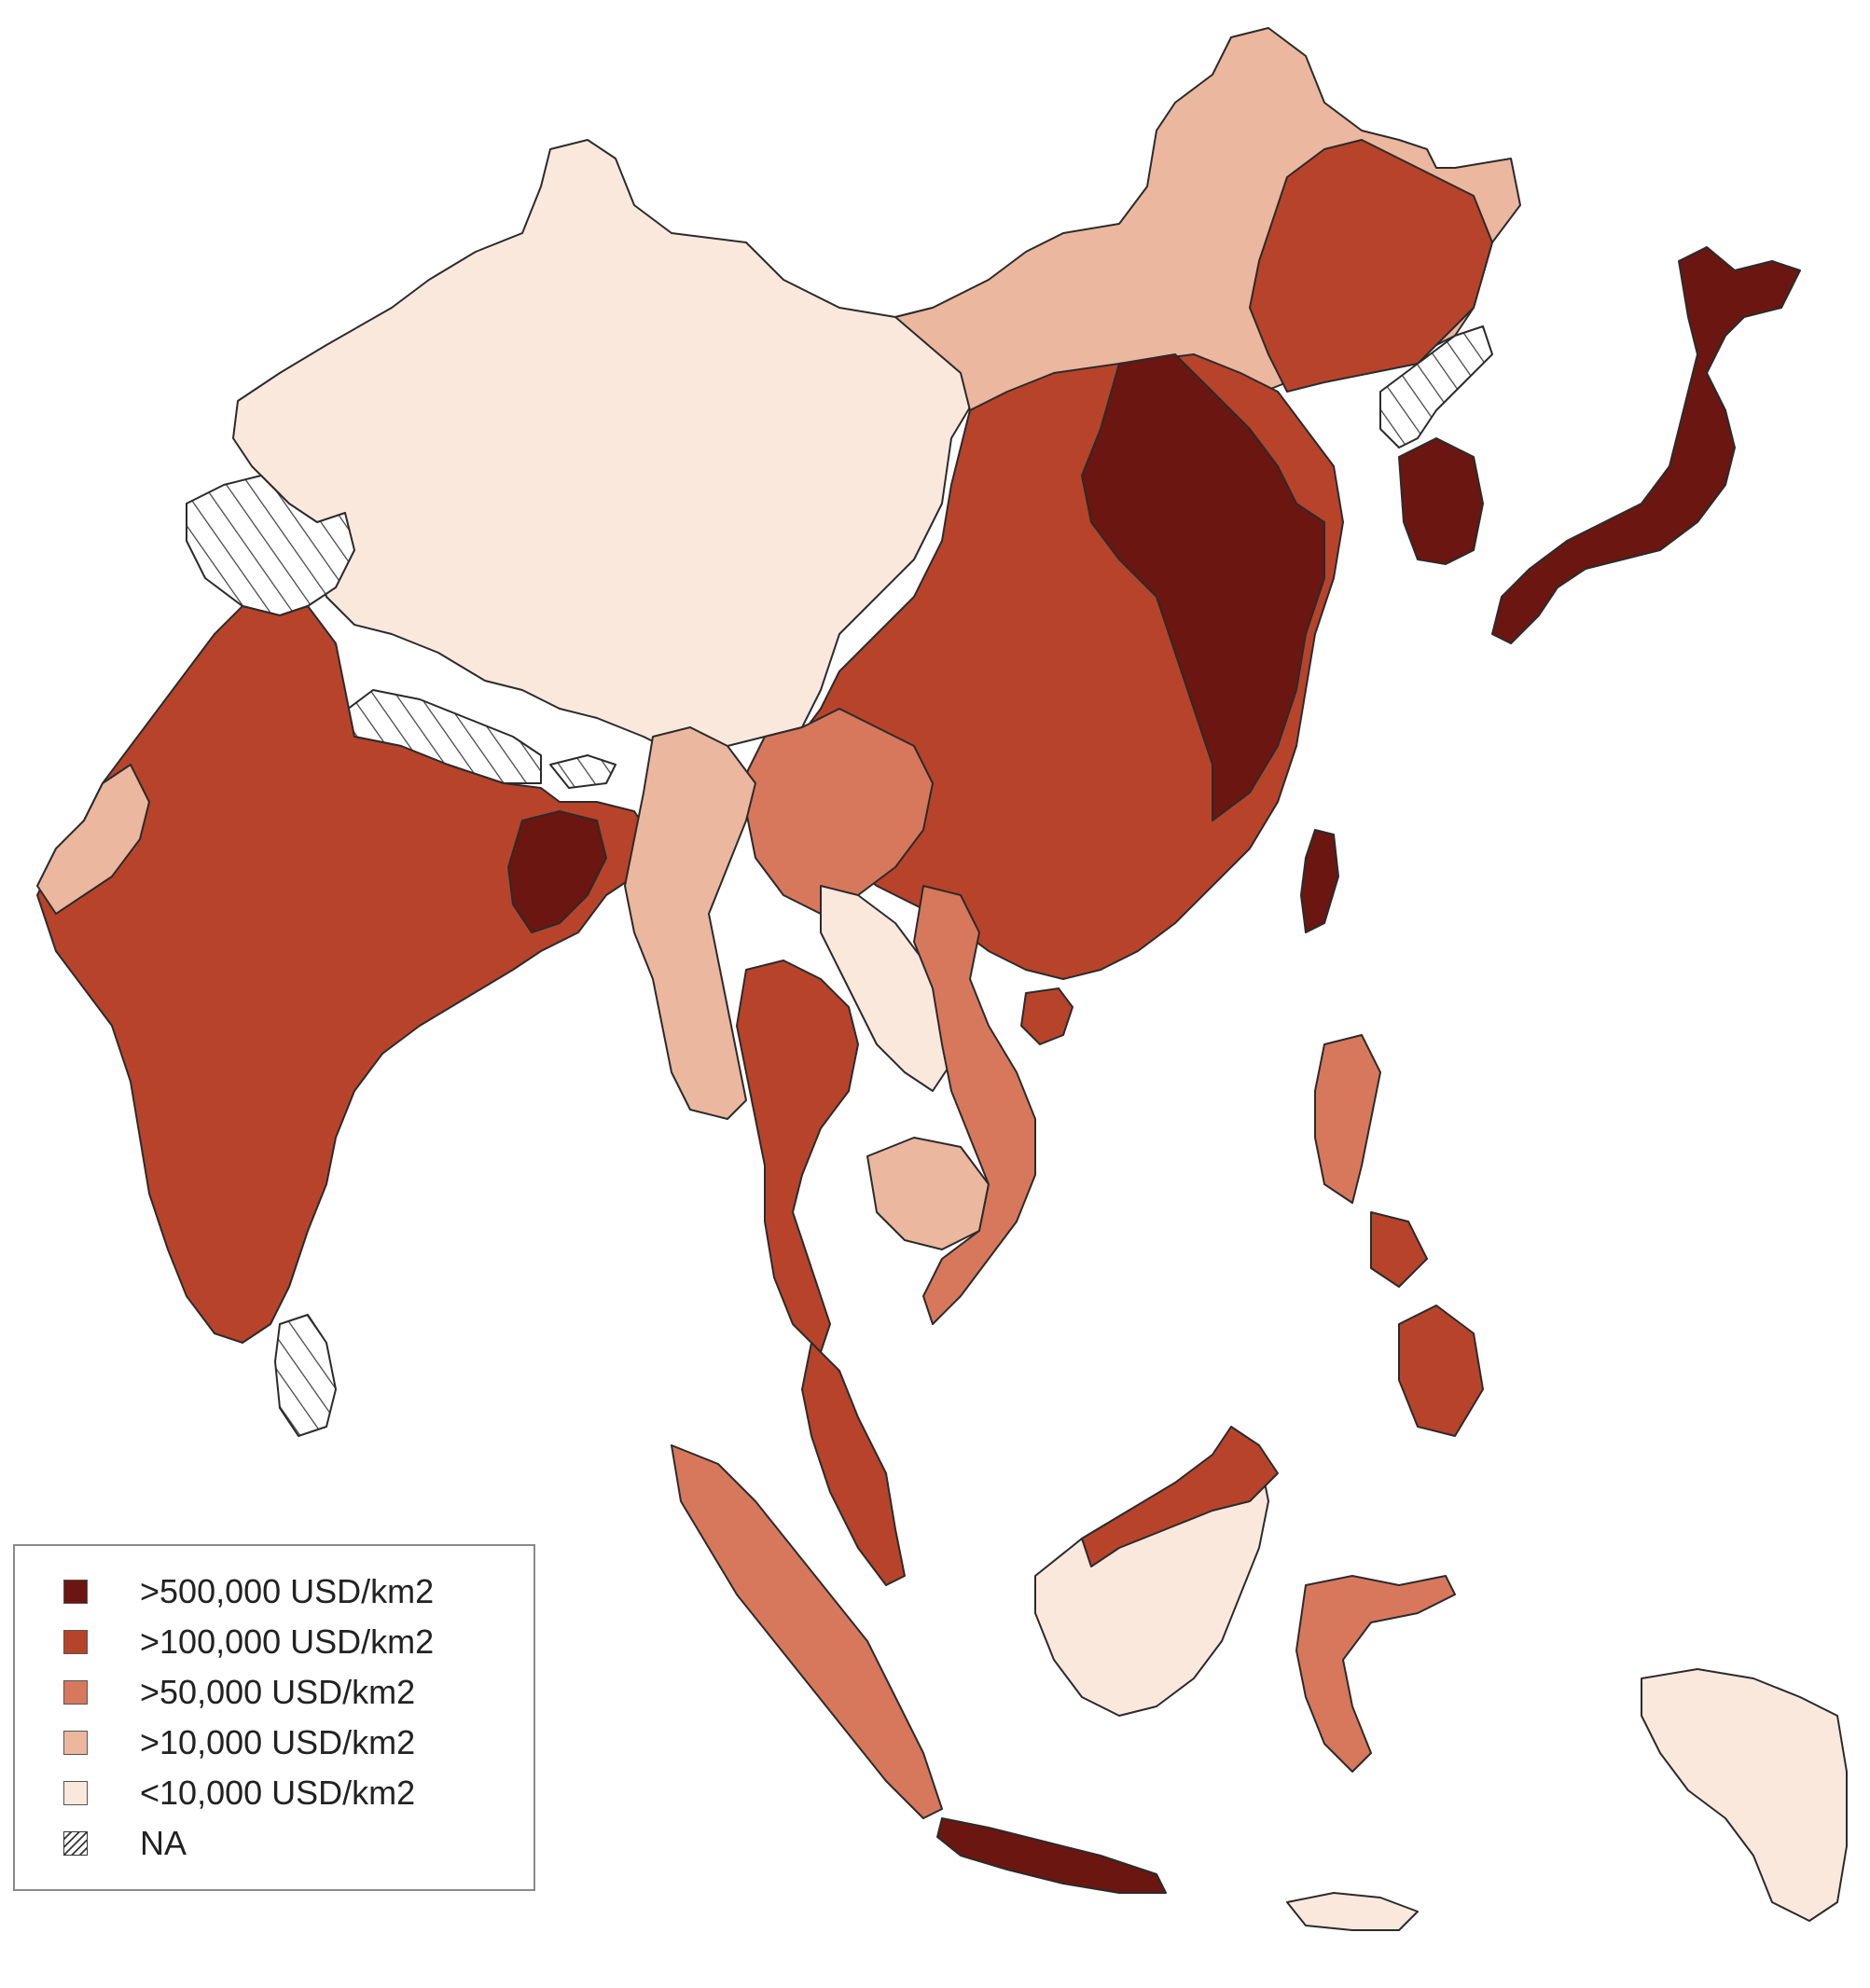  What do you see at coordinates (1376, 1674) in the screenshot?
I see `region-sulawesi` at bounding box center [1376, 1674].